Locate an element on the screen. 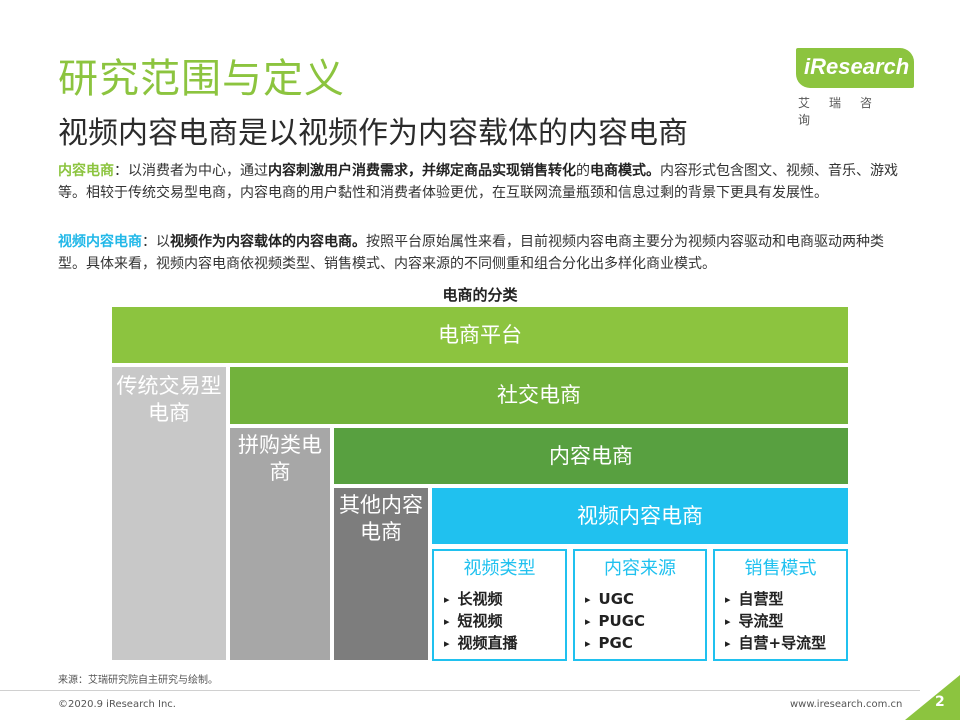 This screenshot has width=960, height=720. list-item: ▸ 自营型 is located at coordinates (785, 600).